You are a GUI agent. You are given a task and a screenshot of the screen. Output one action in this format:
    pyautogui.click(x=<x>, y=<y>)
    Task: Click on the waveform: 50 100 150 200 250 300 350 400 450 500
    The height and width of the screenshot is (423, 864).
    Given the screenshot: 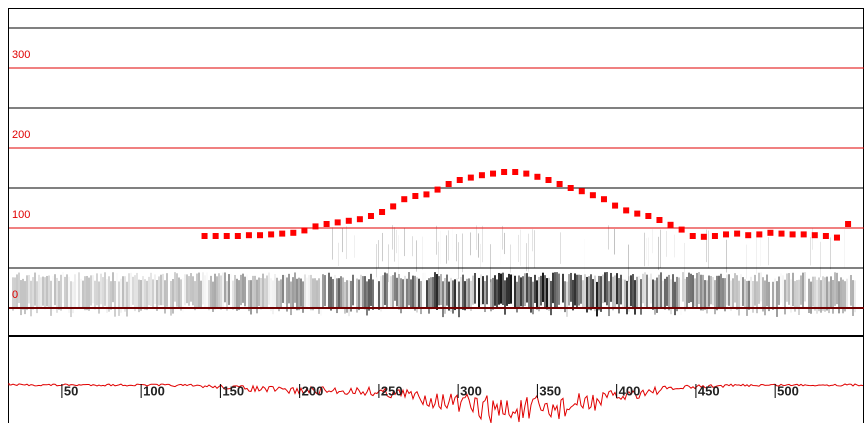 What is the action you would take?
    pyautogui.click(x=436, y=403)
    